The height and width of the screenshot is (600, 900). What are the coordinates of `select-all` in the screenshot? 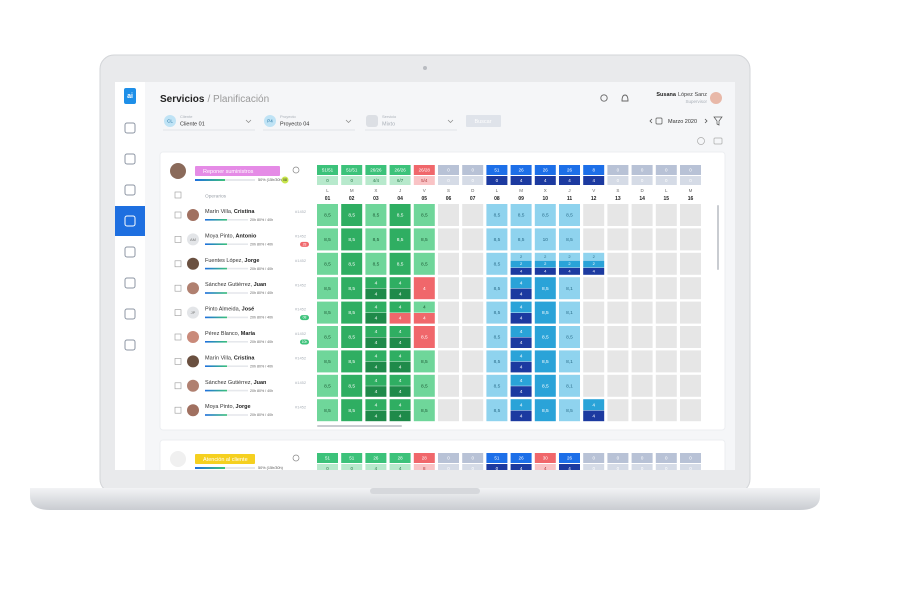 It's located at (178, 195).